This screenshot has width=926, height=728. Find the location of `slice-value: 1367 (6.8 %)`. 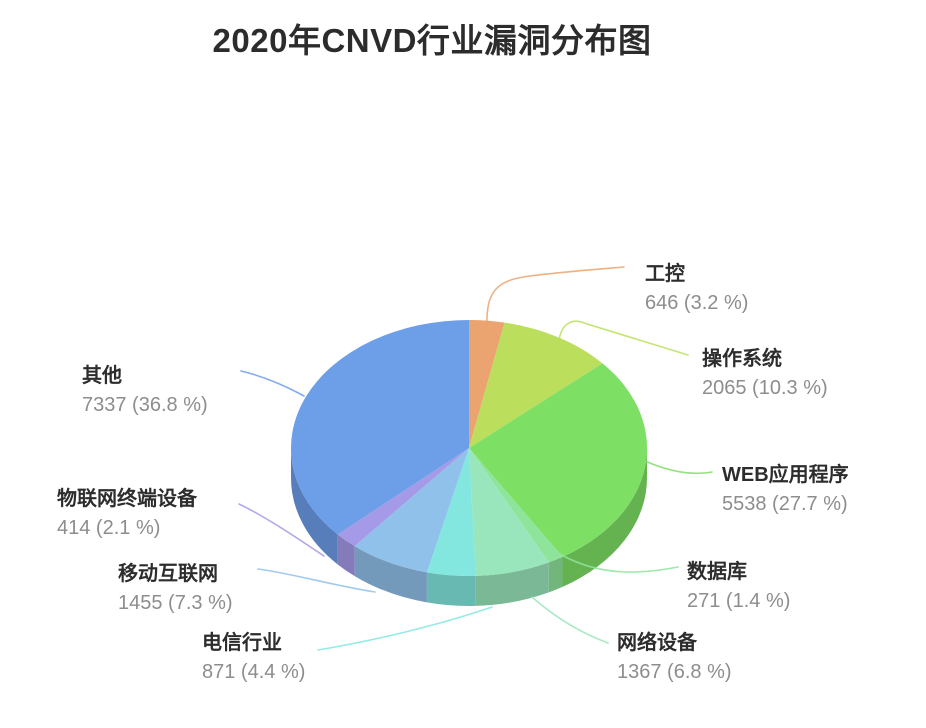

slice-value: 1367 (6.8 %) is located at coordinates (674, 672).